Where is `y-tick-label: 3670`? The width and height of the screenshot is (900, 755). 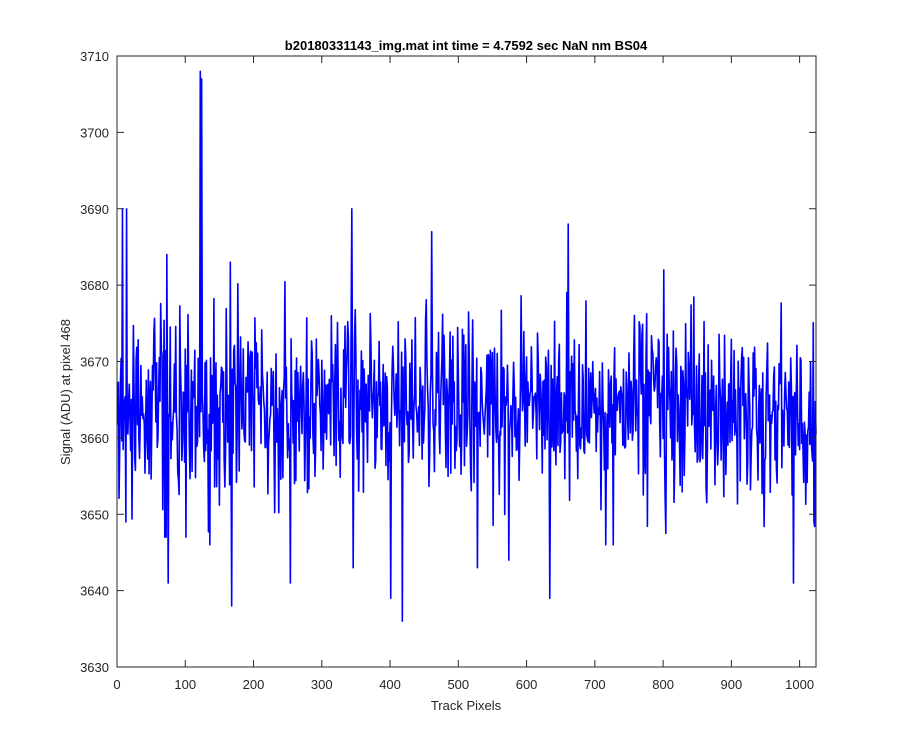 y-tick-label: 3670 is located at coordinates (94, 362).